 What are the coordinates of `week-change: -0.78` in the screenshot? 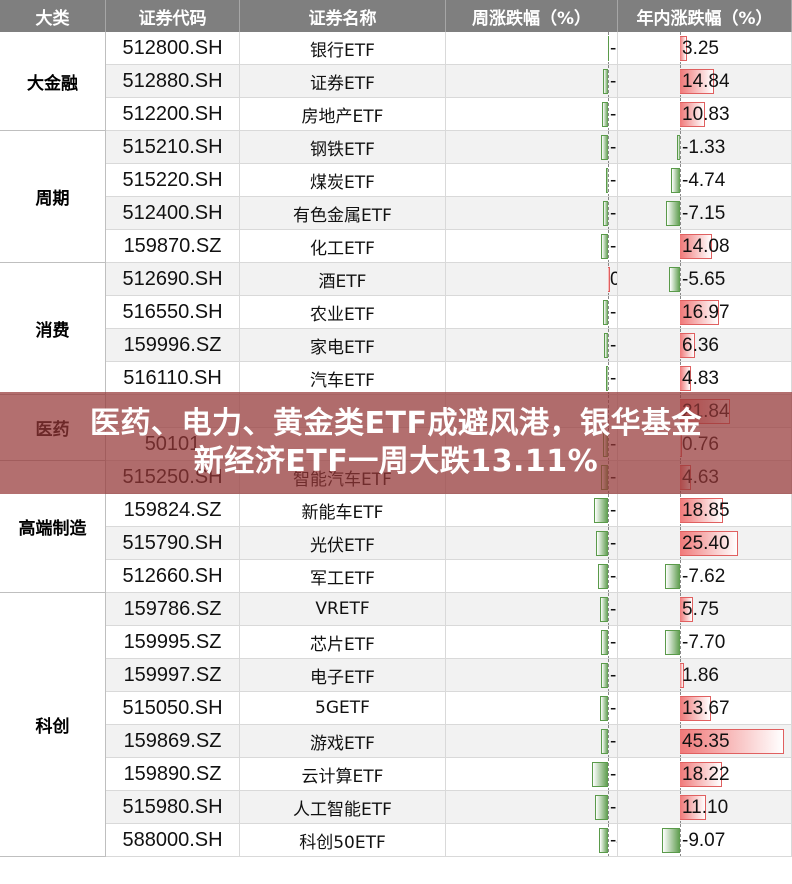 It's located at (532, 180).